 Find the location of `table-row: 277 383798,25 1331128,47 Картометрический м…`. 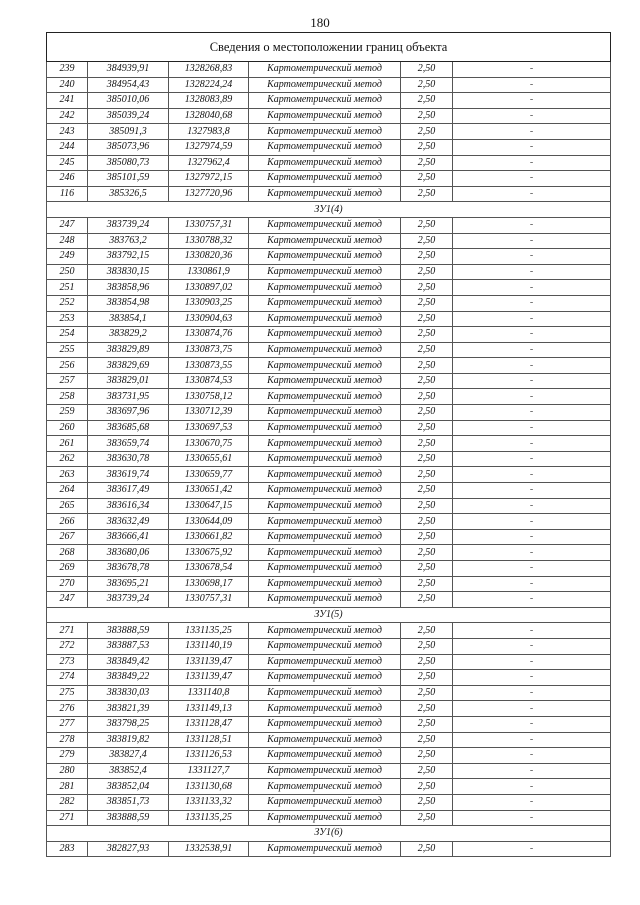

table-row: 277 383798,25 1331128,47 Картометрический м… is located at coordinates (329, 724).